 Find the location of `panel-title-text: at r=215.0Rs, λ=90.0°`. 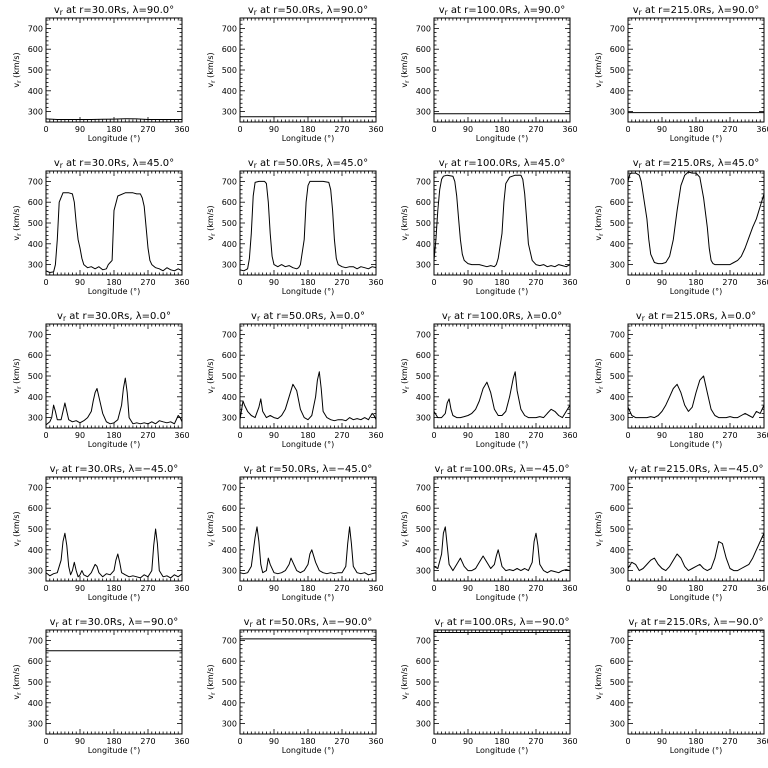

panel-title-text: at r=215.0Rs, λ=90.0° is located at coordinates (701, 10).